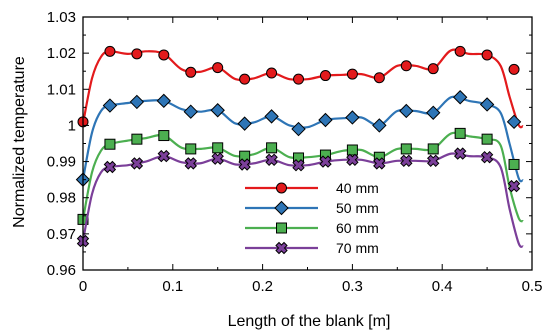 This screenshot has height=333, width=559. I want to click on legend-label-2: 60 mm, so click(357, 228).